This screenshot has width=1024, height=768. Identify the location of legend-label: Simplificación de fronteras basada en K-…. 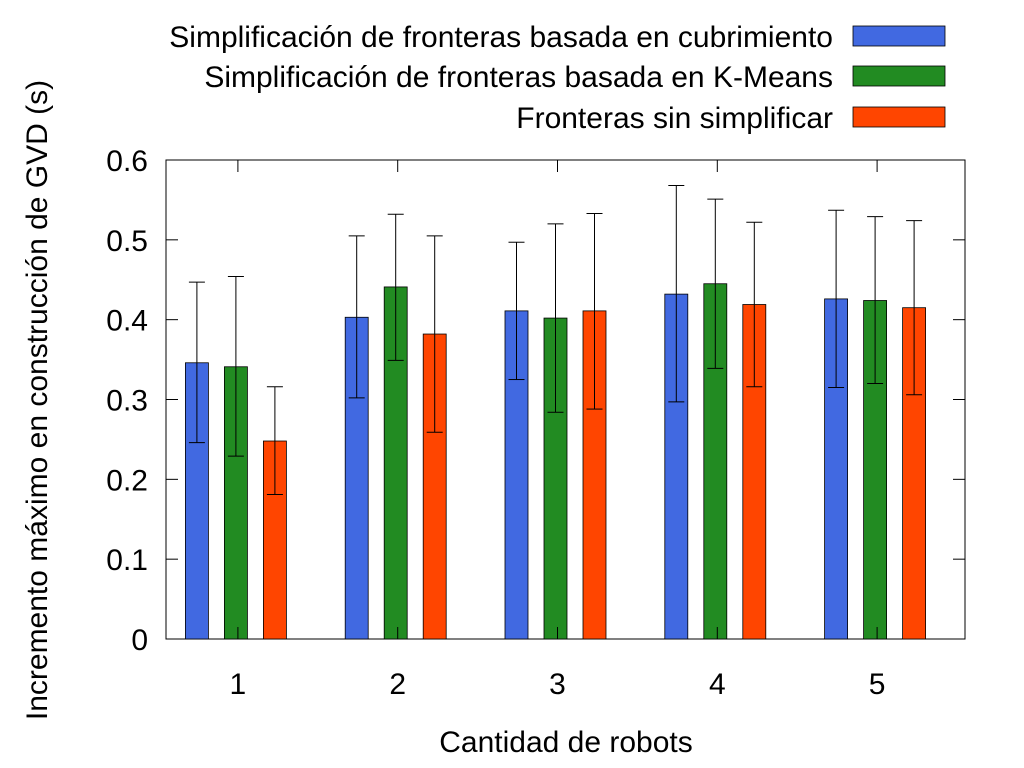
(518, 77).